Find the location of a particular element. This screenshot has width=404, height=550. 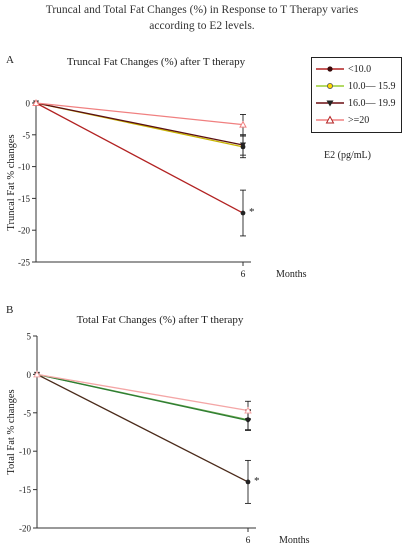

series-3-point is located at coordinates (243, 145).